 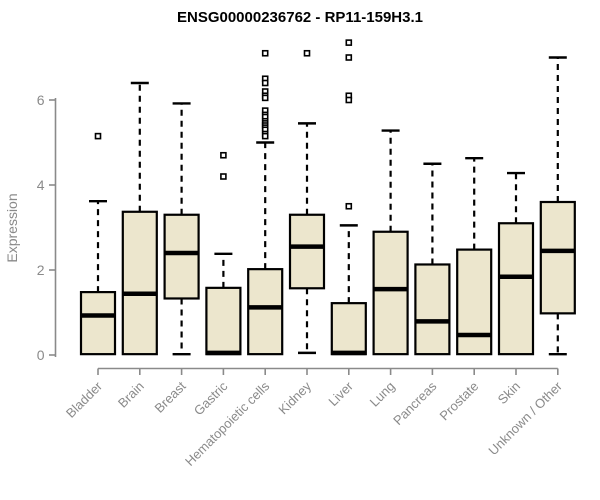 I want to click on y-tick-label: 2, so click(x=41, y=270).